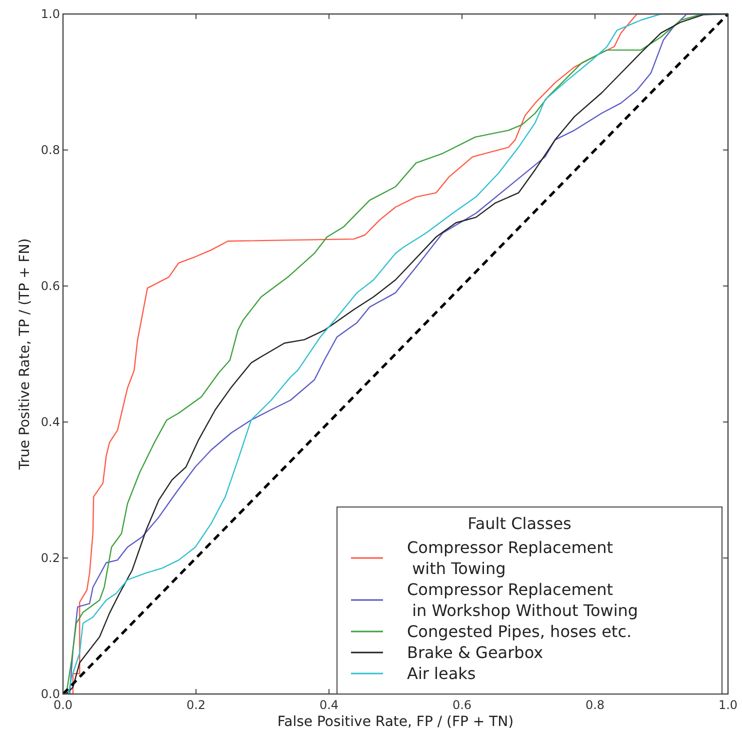 The image size is (742, 734). Describe the element at coordinates (595, 705) in the screenshot. I see `x-tick-label: 0.8` at that location.